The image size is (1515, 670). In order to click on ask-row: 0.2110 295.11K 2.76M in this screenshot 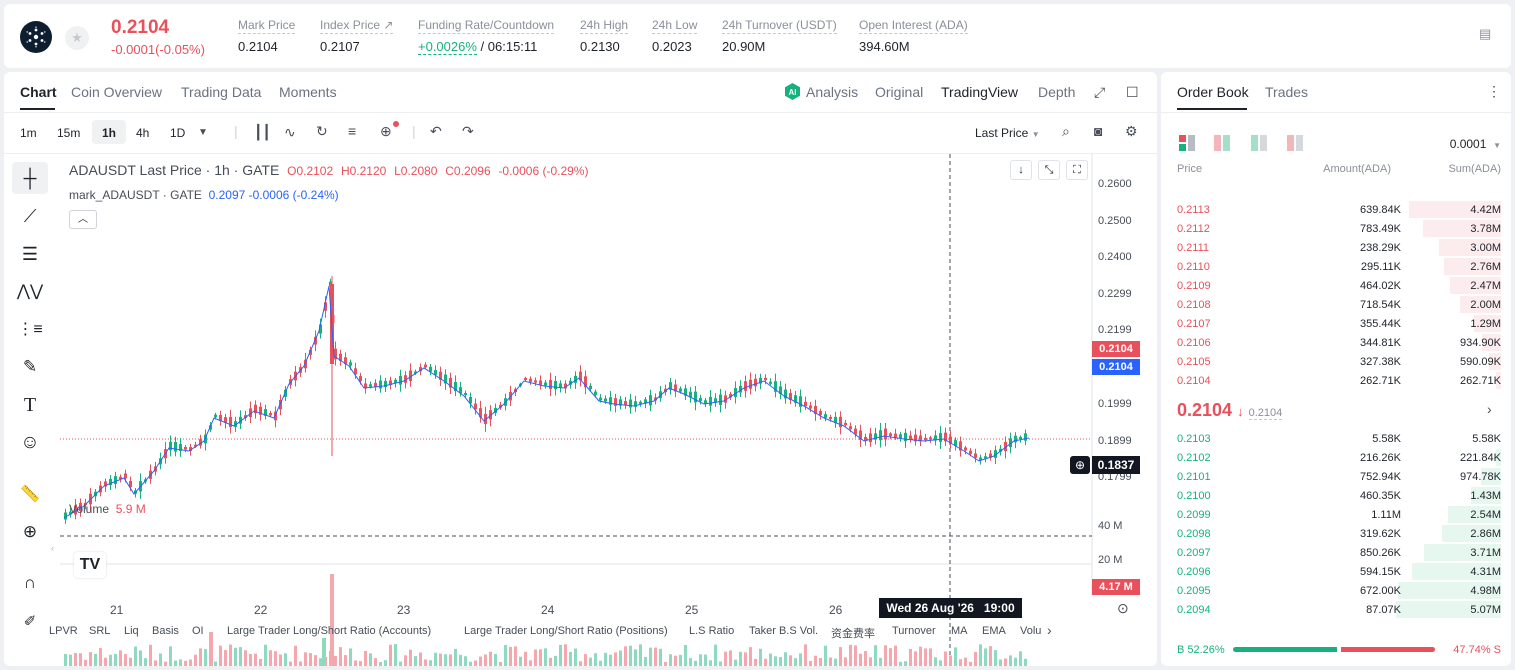, I will do `click(1336, 266)`.